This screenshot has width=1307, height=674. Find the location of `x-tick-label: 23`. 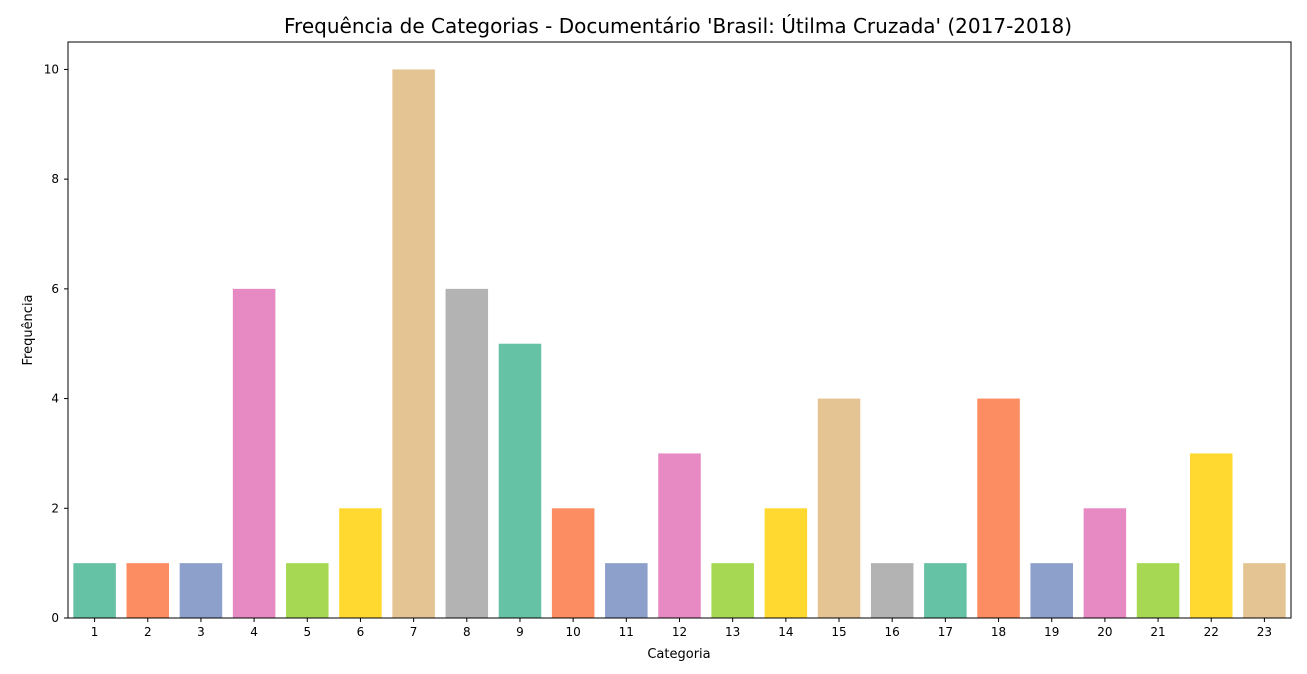

x-tick-label: 23 is located at coordinates (1264, 632).